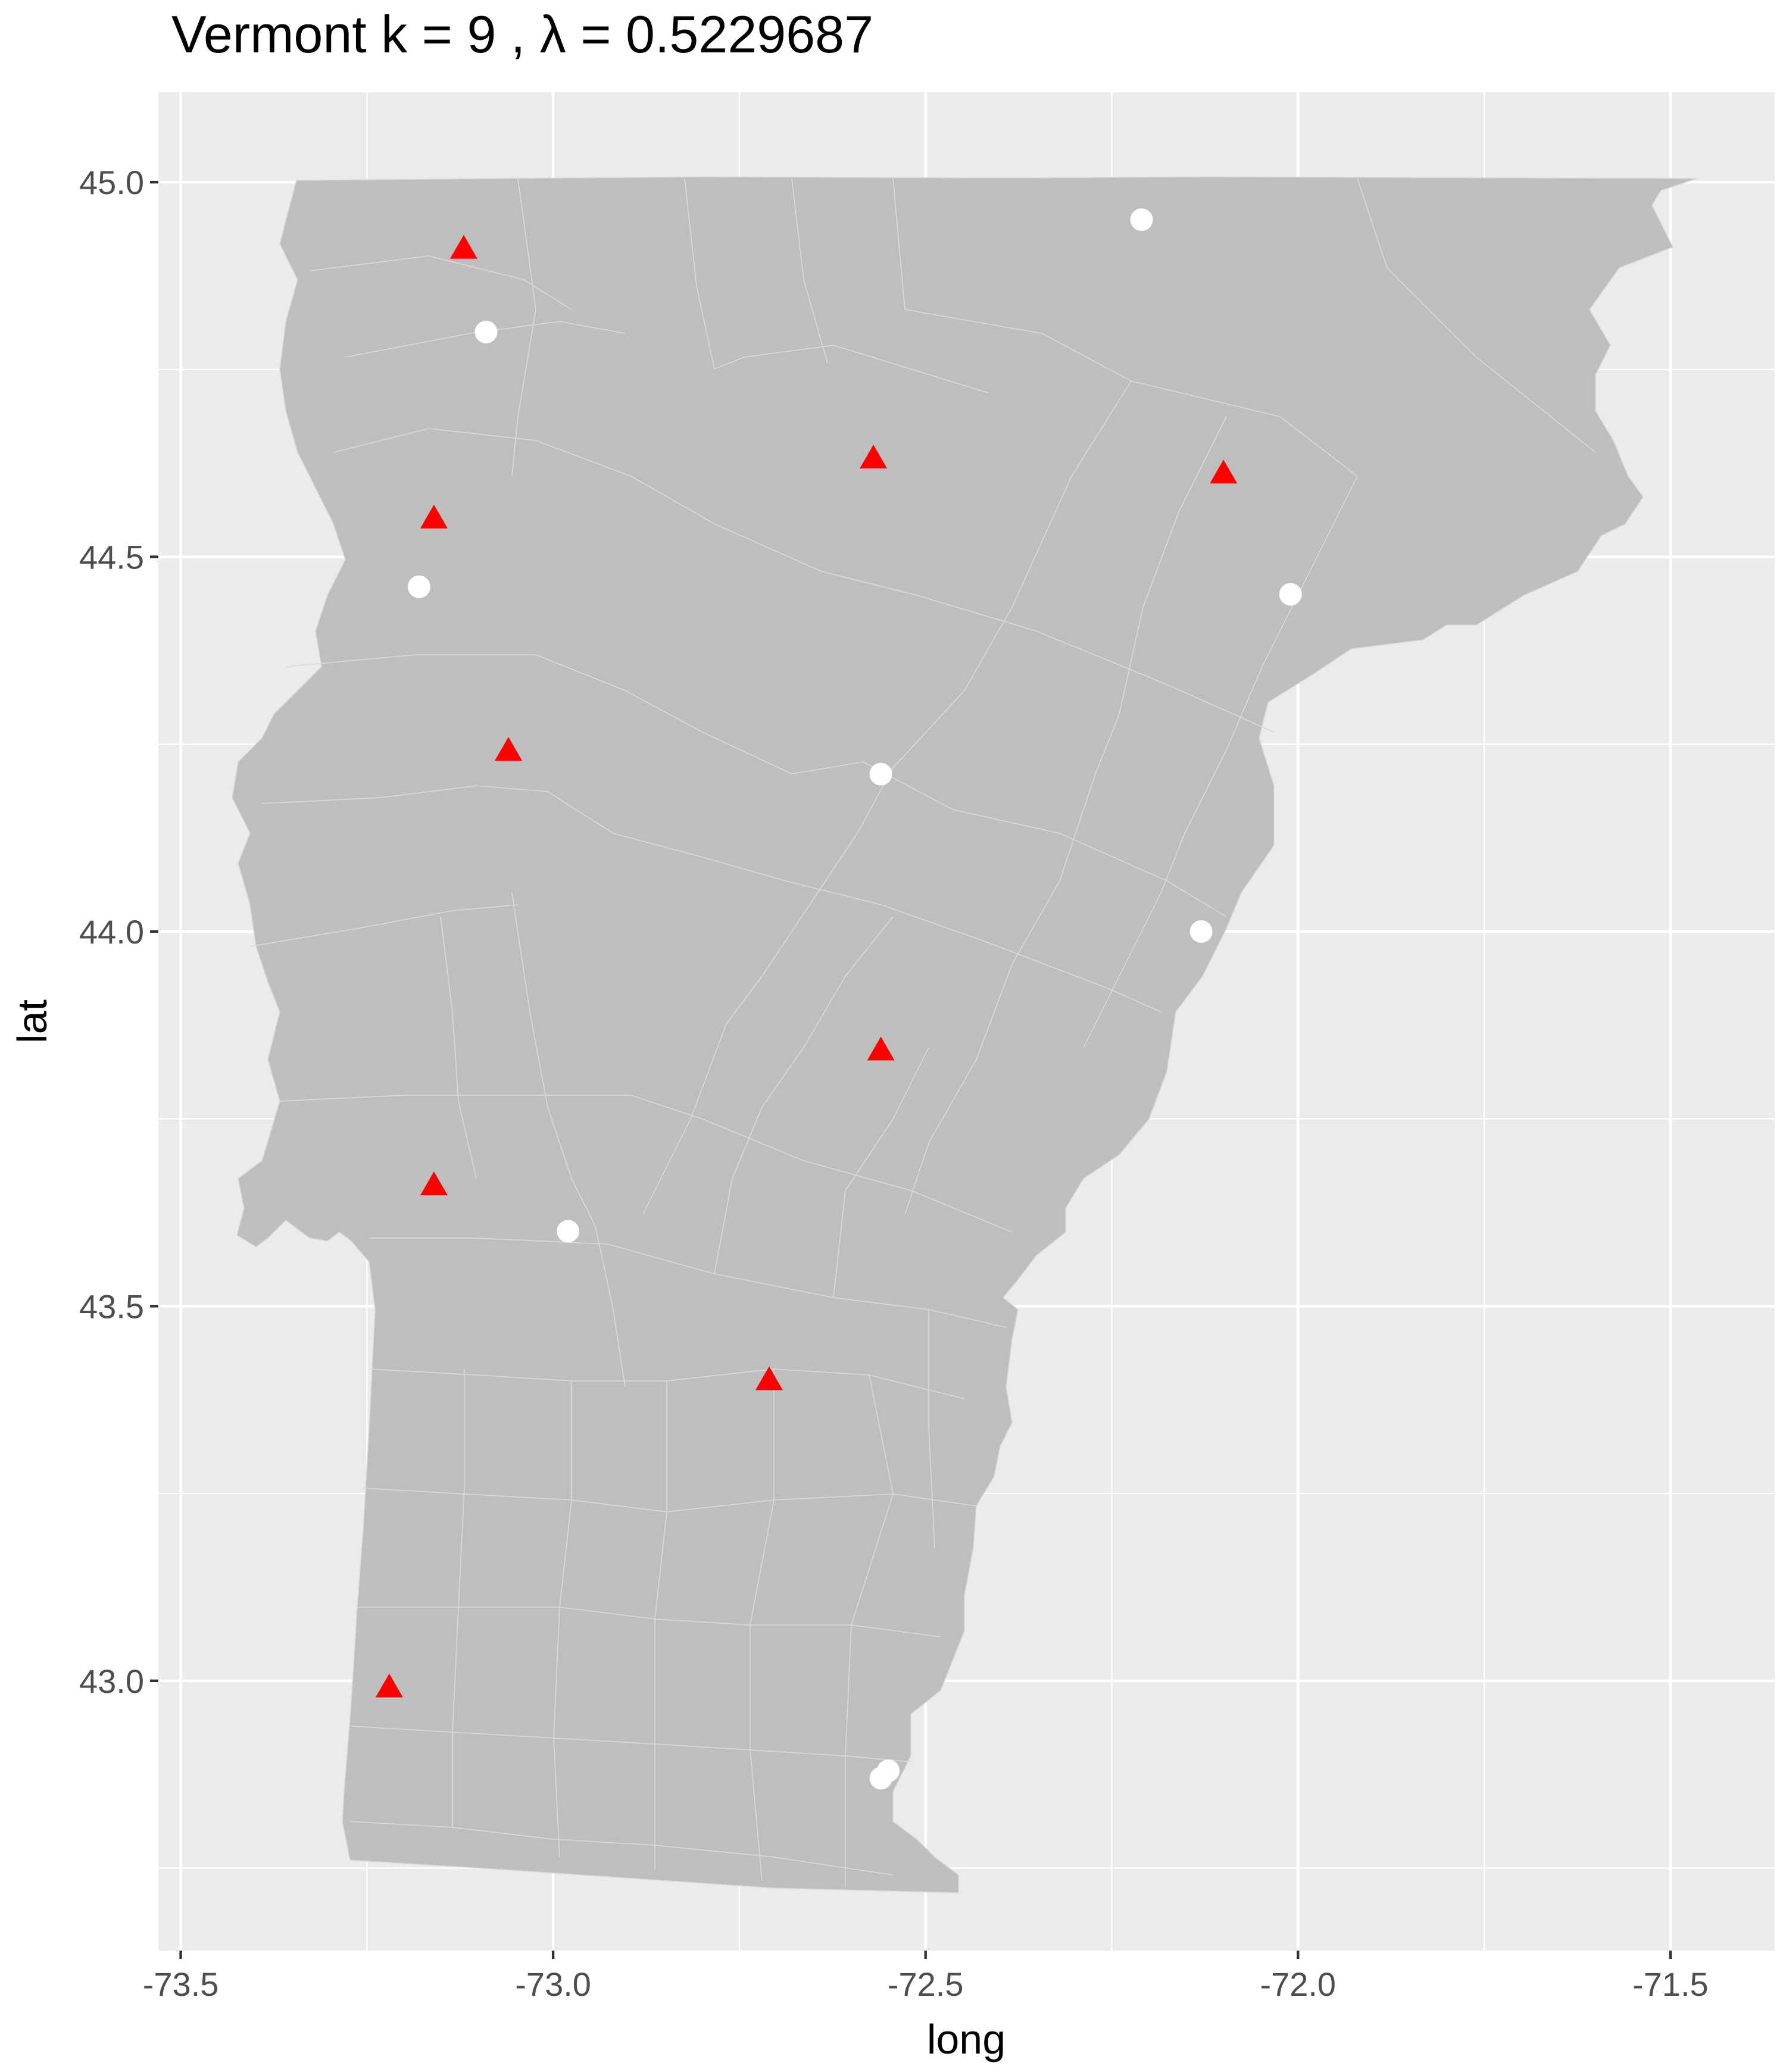 The width and height of the screenshot is (1786, 2072). I want to click on y-tick-label: 43.0, so click(111, 1681).